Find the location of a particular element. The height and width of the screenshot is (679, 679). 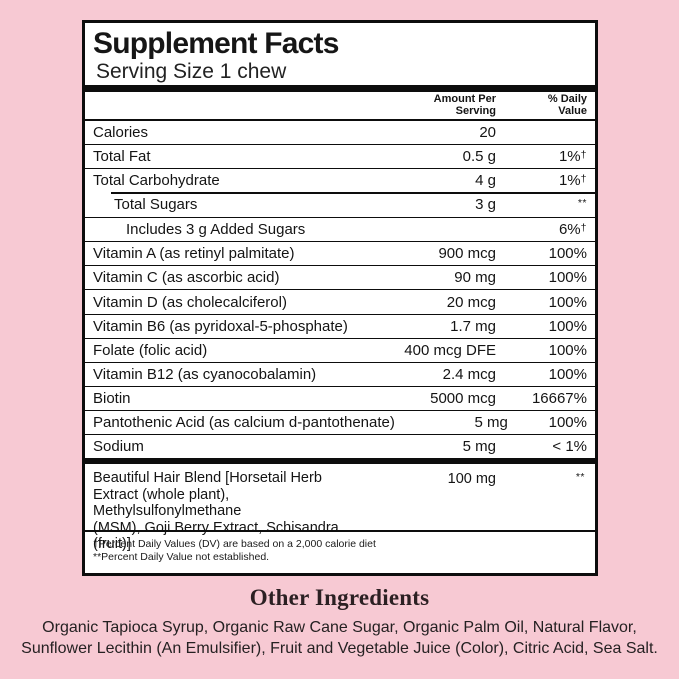

column-headers: Amount Per Serving % Daily Value is located at coordinates (340, 106).